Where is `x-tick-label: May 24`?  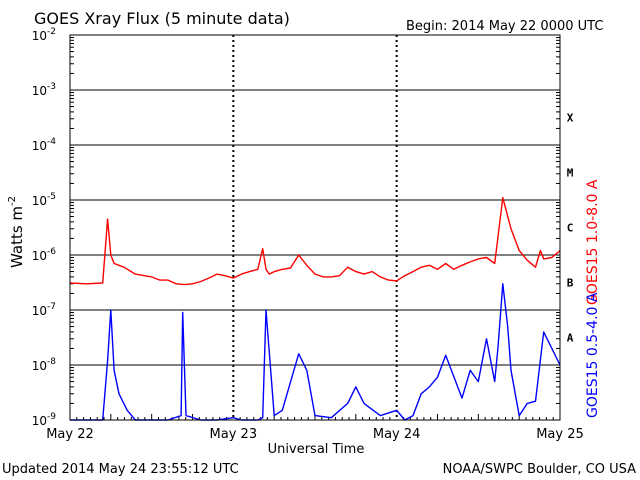
x-tick-label: May 24 is located at coordinates (397, 434).